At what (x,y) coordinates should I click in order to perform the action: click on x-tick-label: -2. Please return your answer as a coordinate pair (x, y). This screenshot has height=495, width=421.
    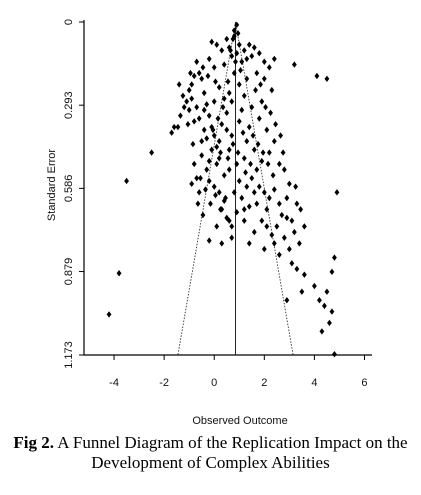
    Looking at the image, I should click on (164, 383).